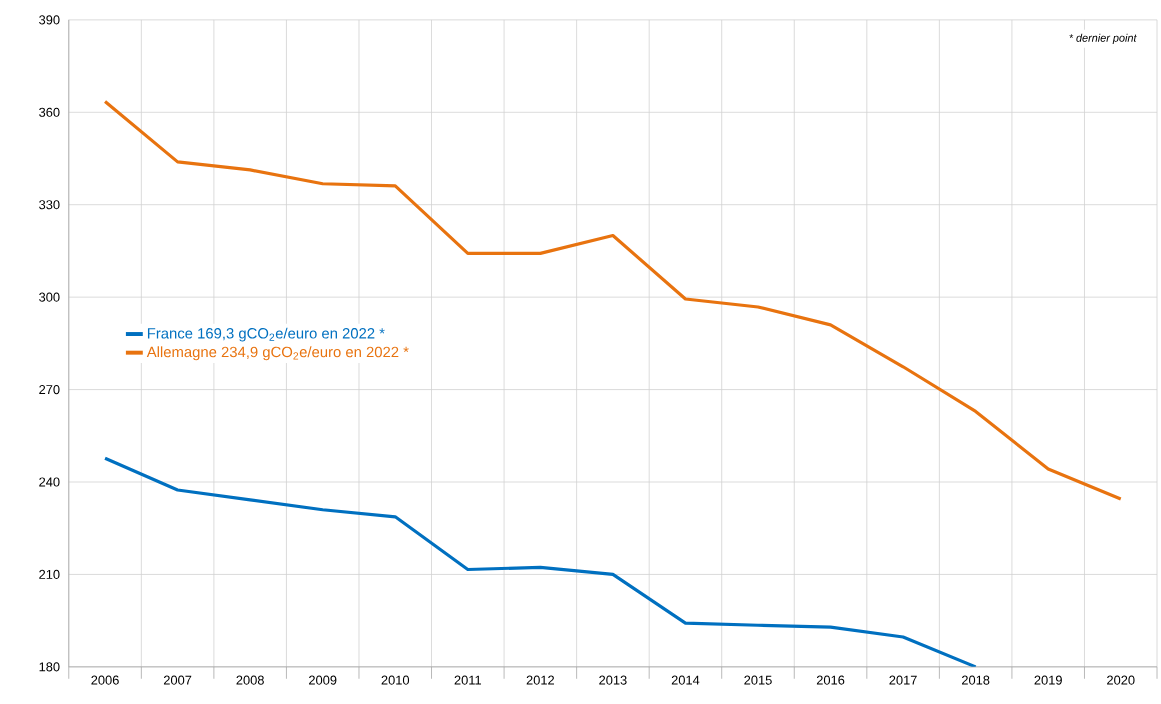 The width and height of the screenshot is (1161, 704). Describe the element at coordinates (49, 390) in the screenshot. I see `y-tick-label: 270` at that location.